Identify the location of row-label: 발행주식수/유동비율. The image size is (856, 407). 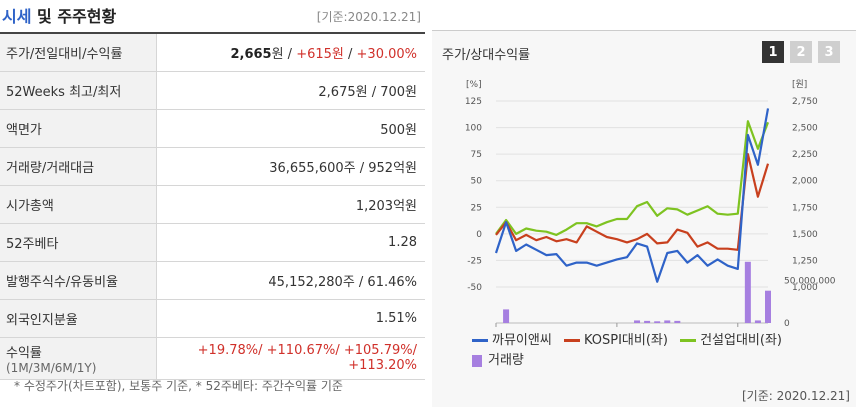
(78, 280).